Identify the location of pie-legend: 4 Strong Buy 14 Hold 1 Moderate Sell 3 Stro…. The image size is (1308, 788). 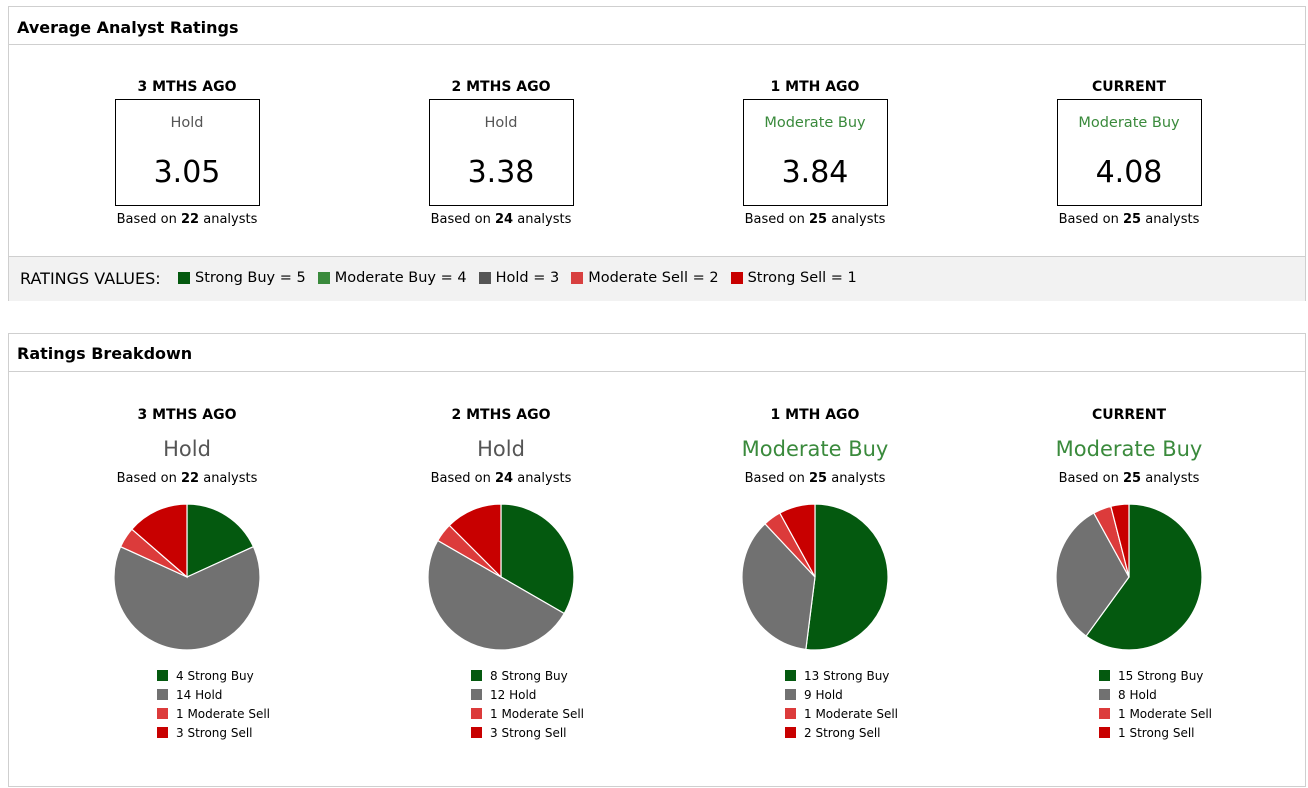
(193, 704).